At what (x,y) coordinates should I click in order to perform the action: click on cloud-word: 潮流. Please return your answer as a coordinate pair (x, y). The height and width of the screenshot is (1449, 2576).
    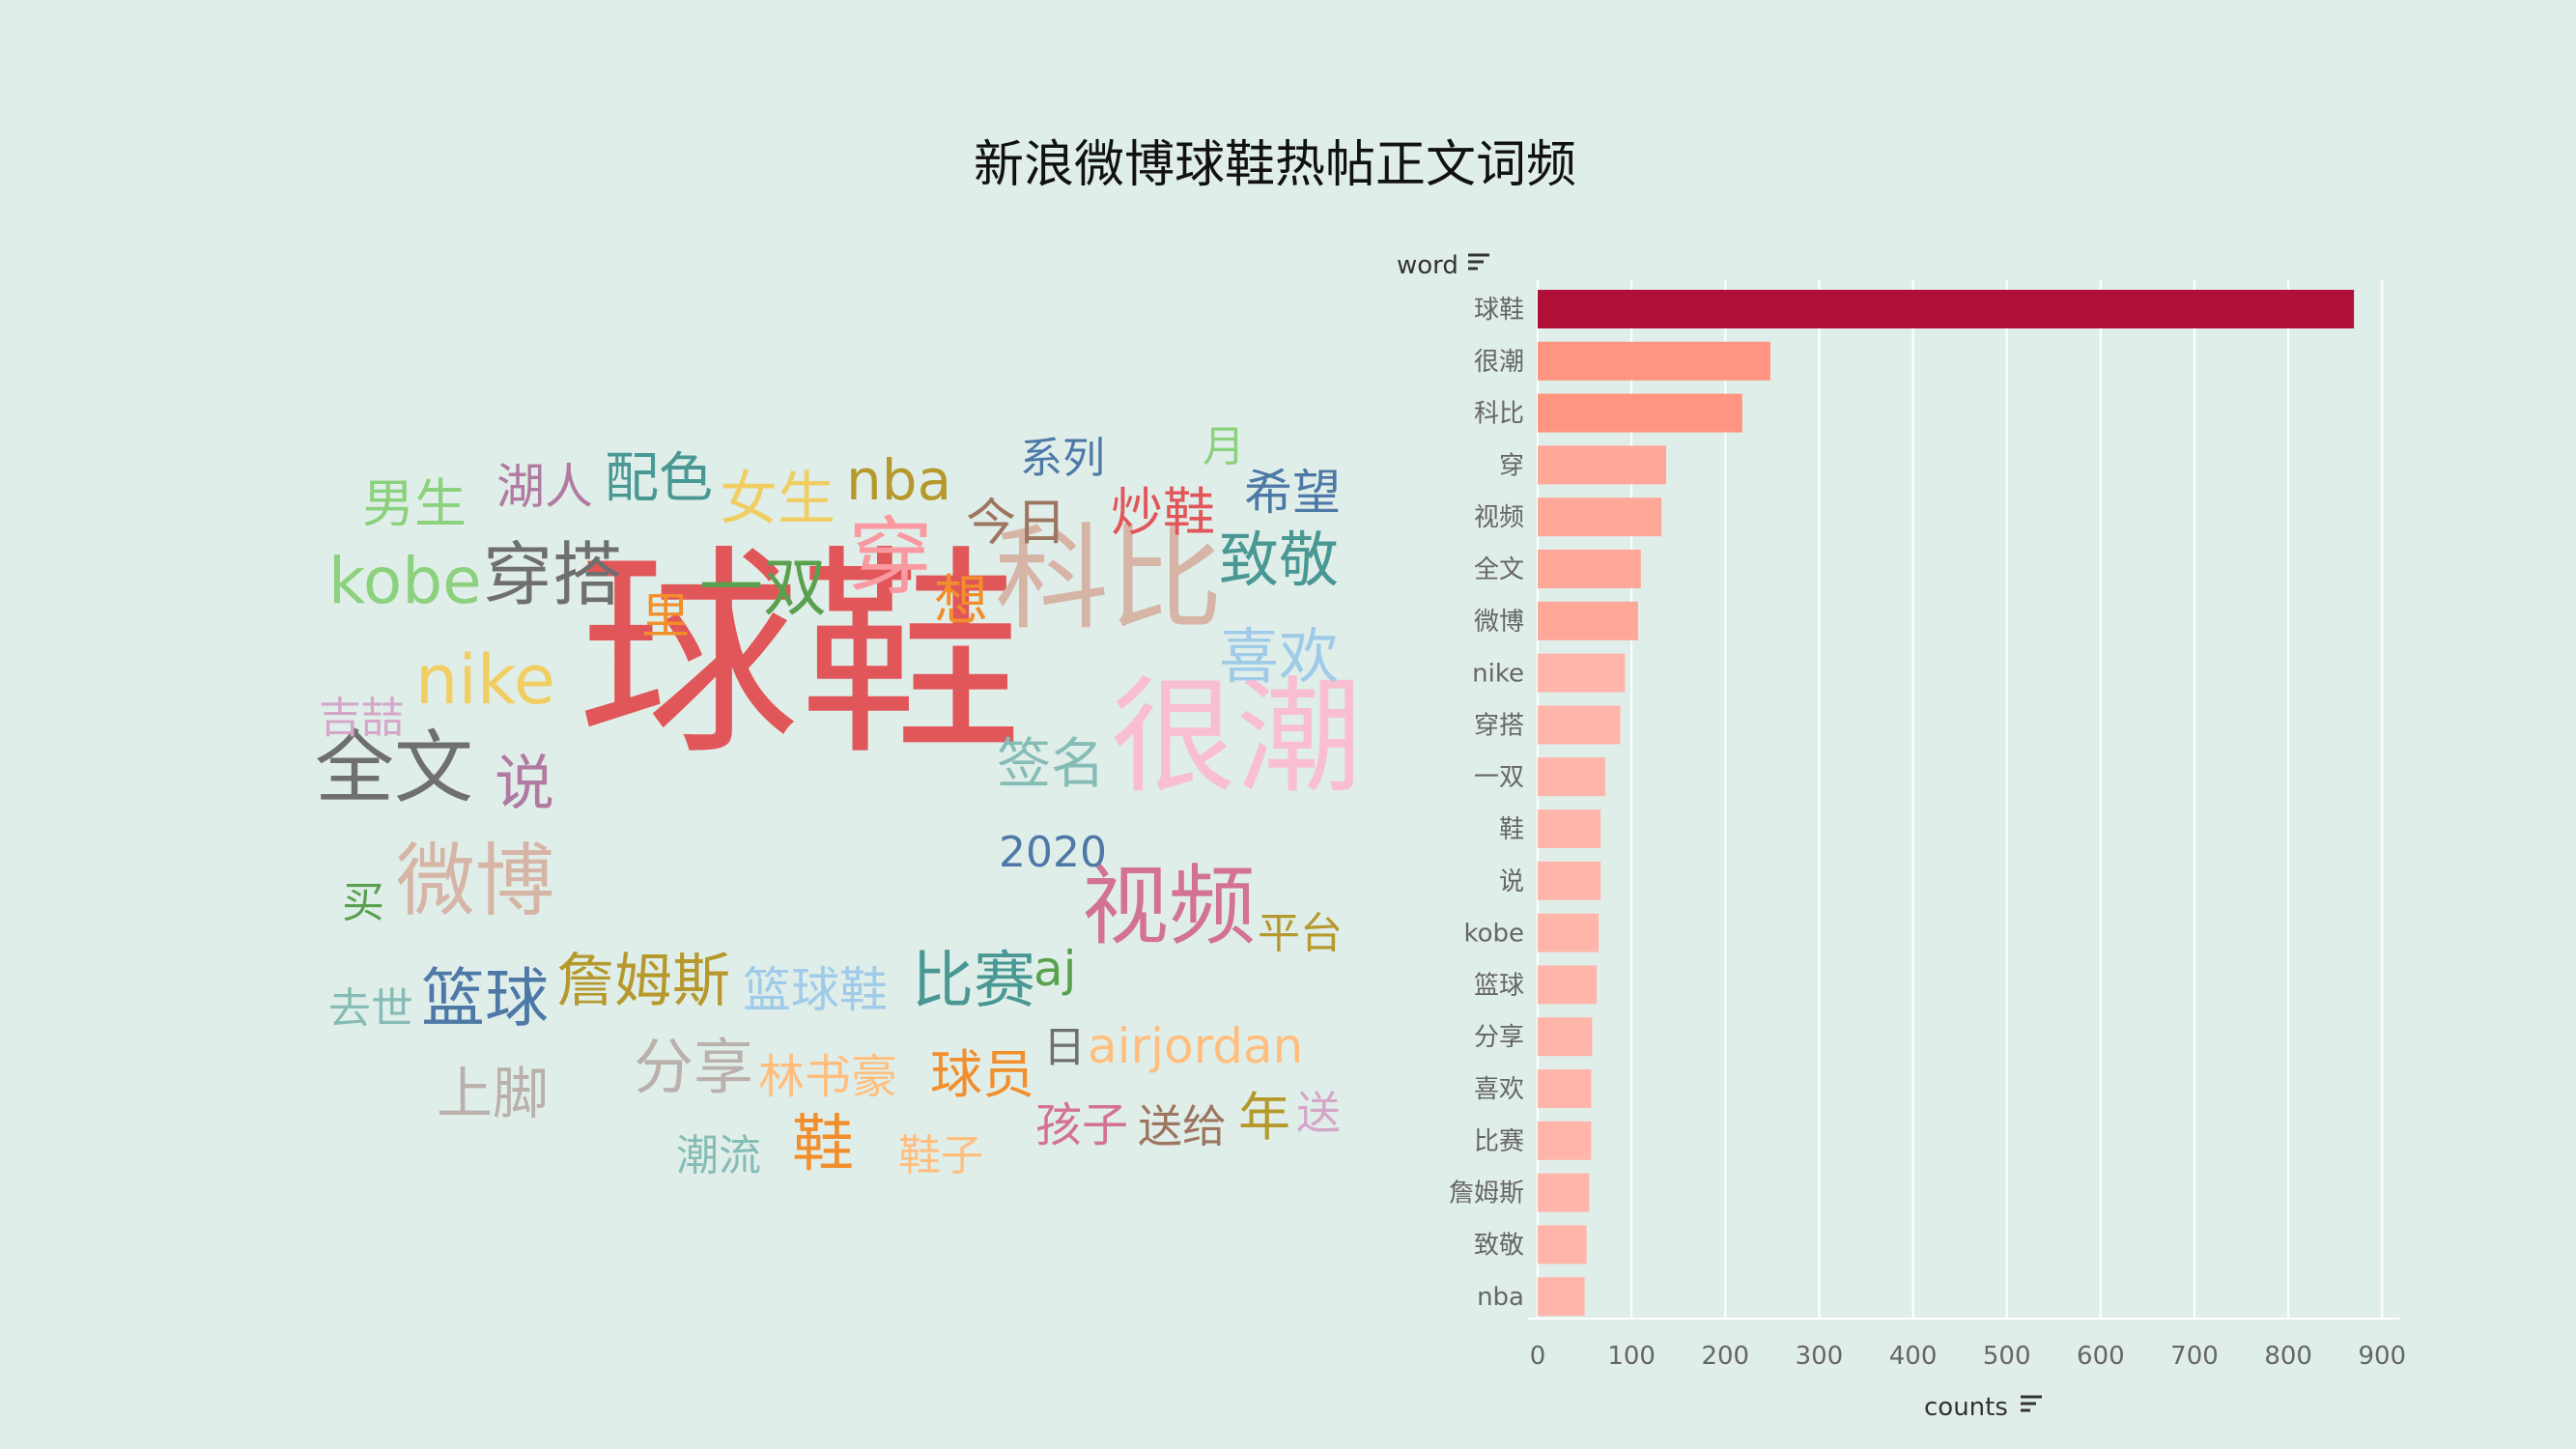
    Looking at the image, I should click on (718, 1155).